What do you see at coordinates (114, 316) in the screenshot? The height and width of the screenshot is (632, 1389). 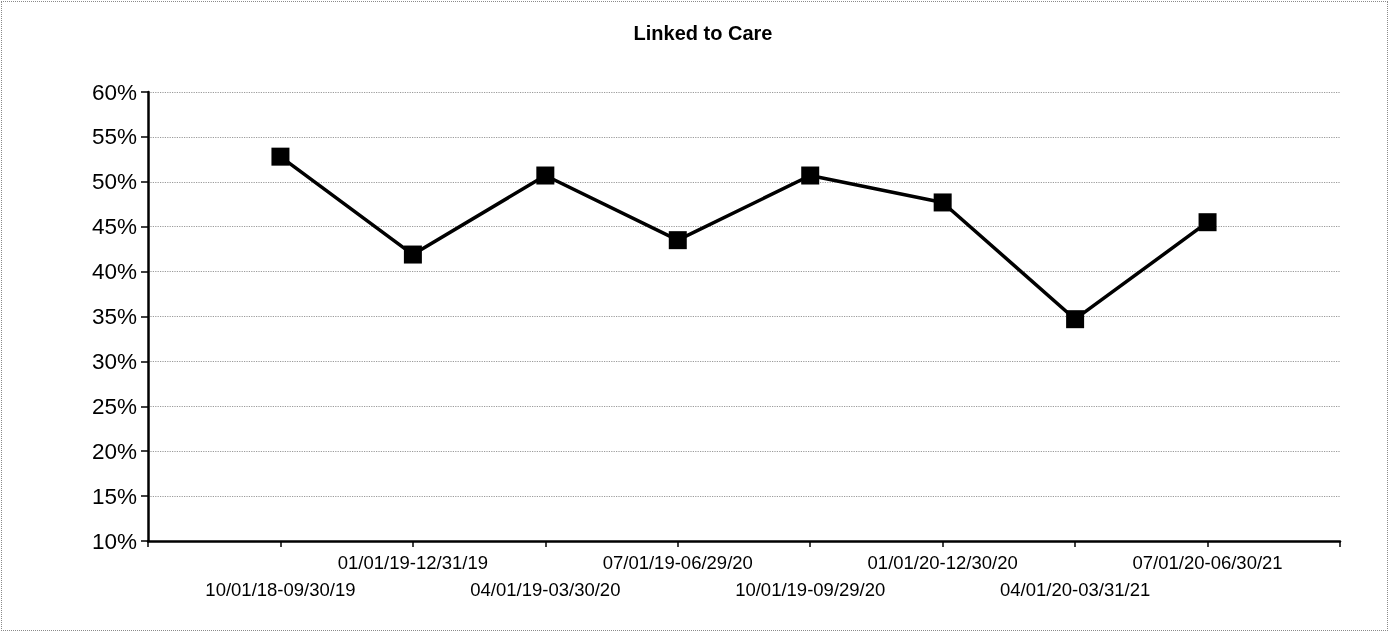 I see `y-tick-label: 35%` at bounding box center [114, 316].